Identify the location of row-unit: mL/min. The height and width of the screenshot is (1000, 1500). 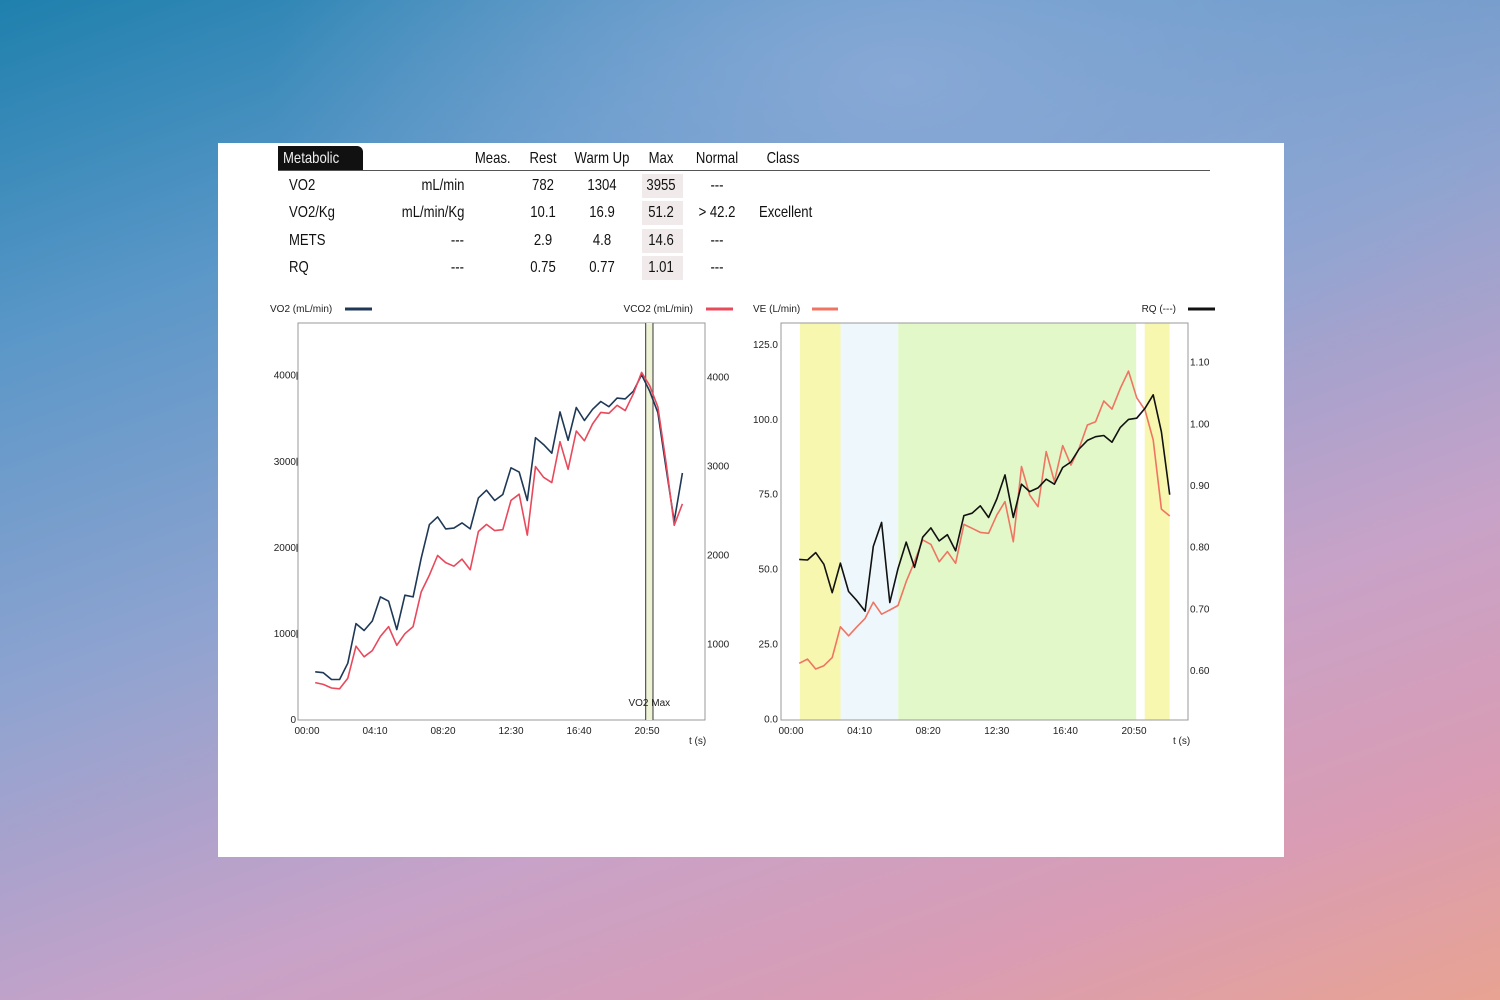
(442, 185).